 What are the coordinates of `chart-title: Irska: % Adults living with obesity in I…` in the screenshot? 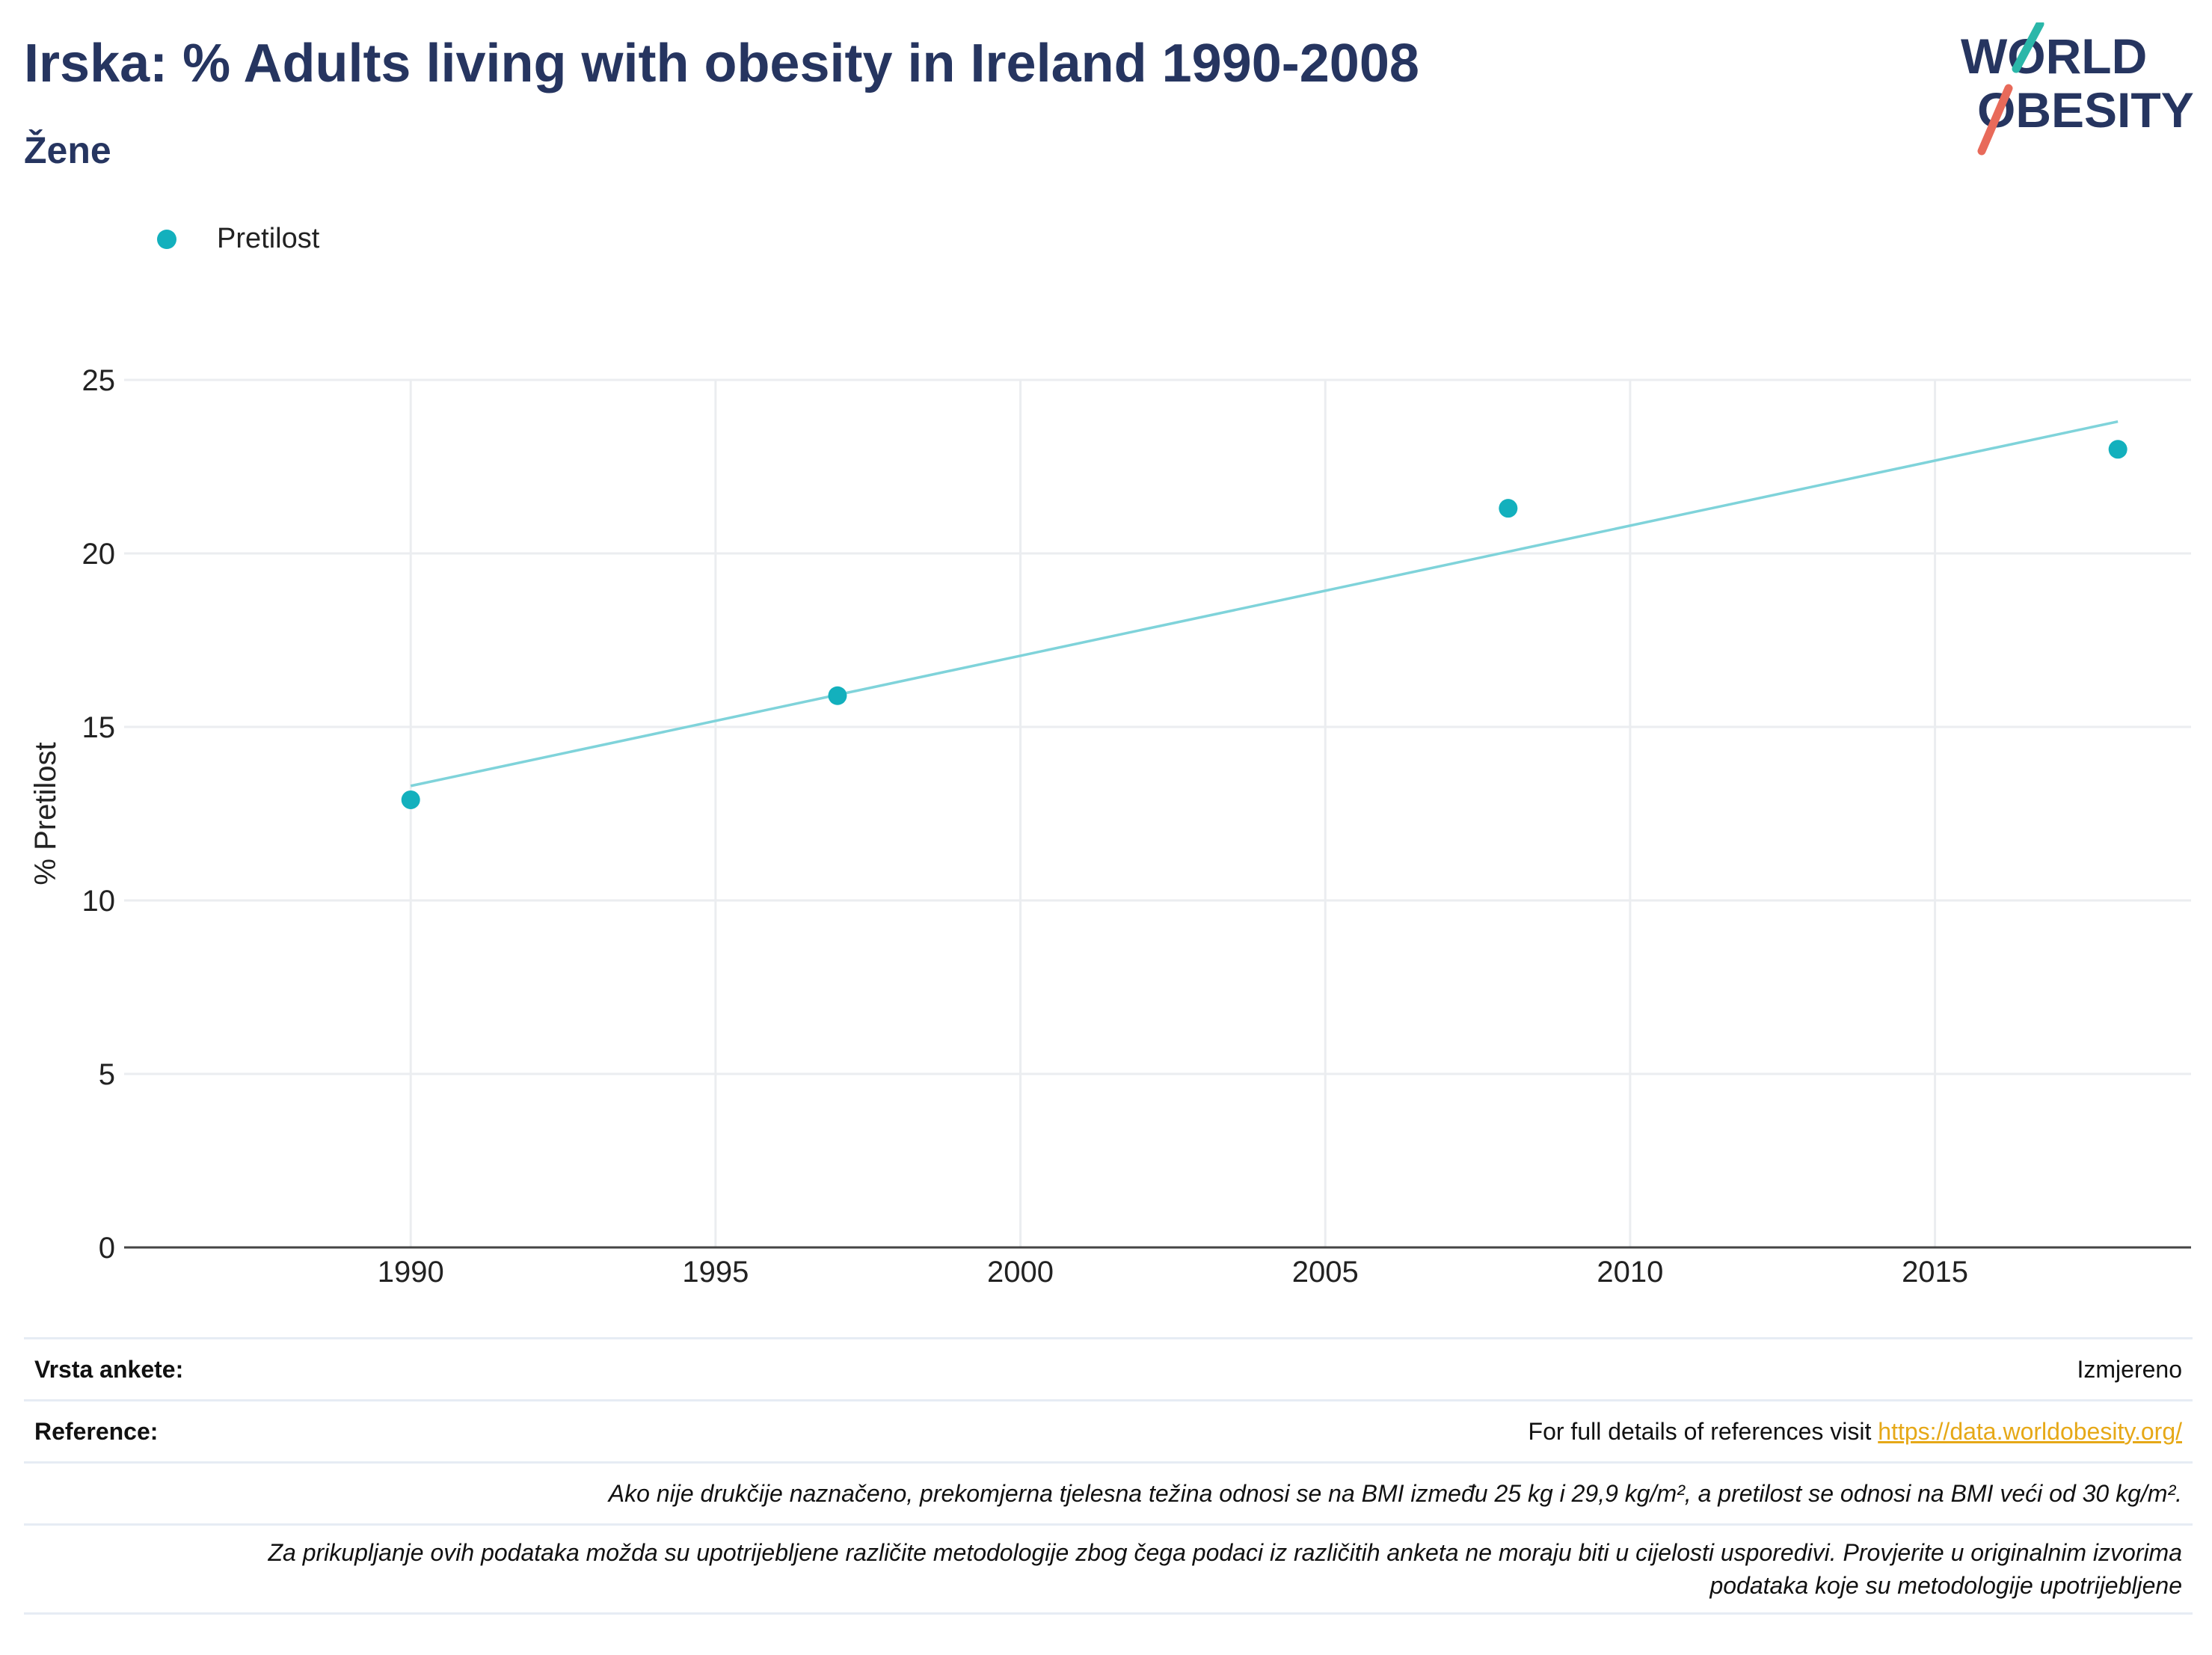 It's located at (721, 63).